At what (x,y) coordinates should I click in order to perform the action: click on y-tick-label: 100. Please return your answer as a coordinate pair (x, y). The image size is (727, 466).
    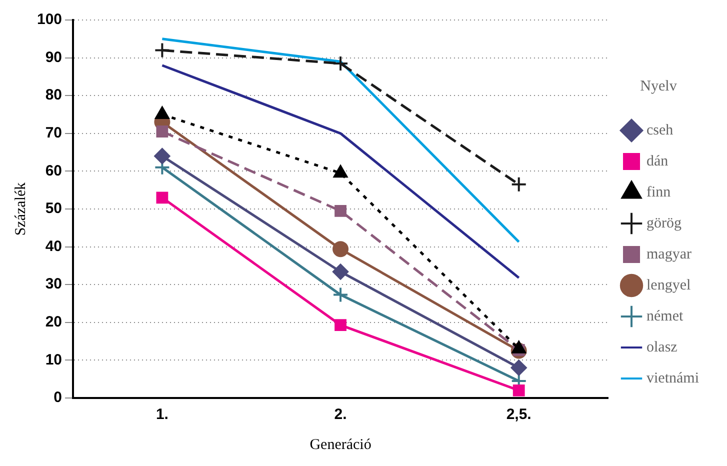
    Looking at the image, I should click on (49, 19).